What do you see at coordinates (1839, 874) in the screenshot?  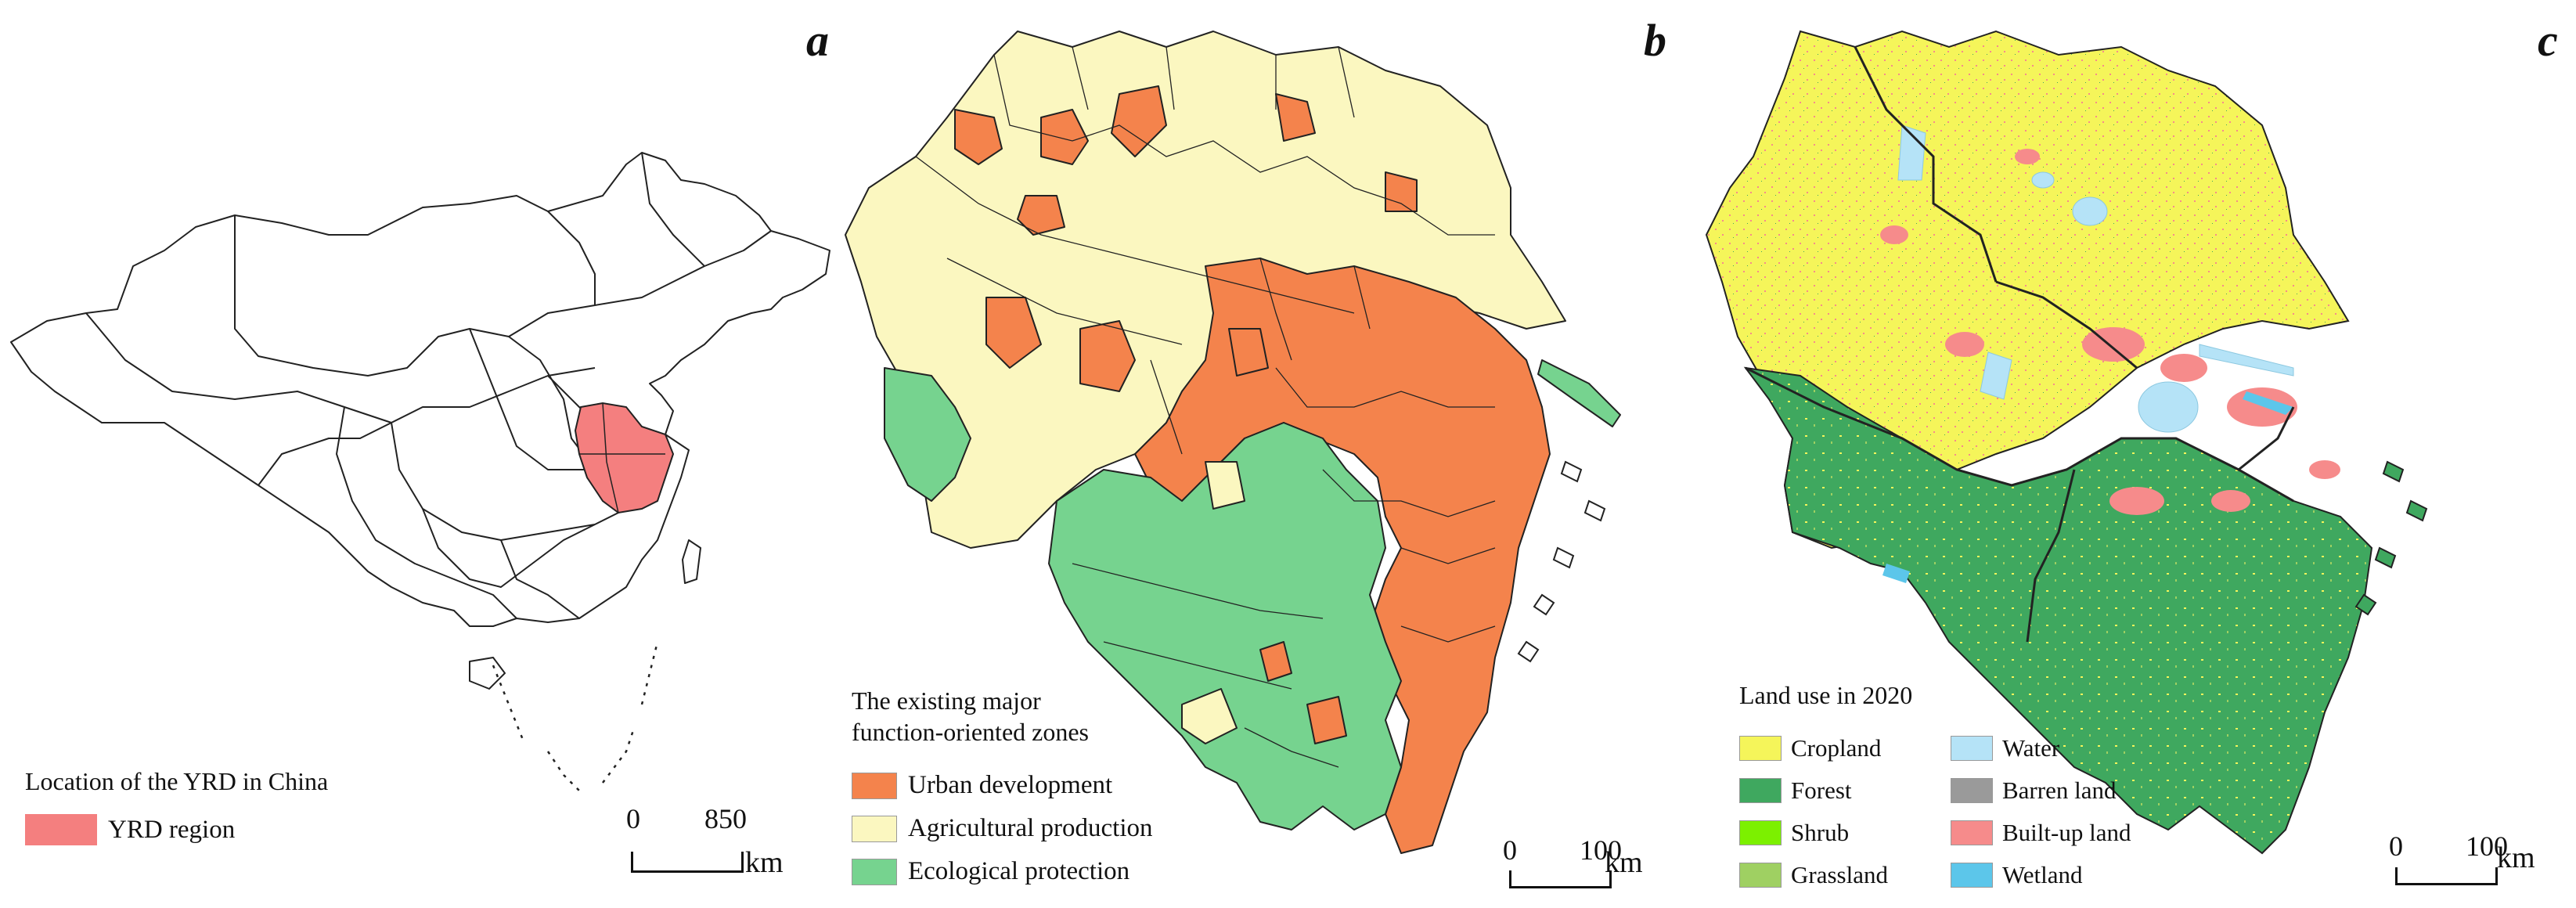 I see `legend-label: Grassland` at bounding box center [1839, 874].